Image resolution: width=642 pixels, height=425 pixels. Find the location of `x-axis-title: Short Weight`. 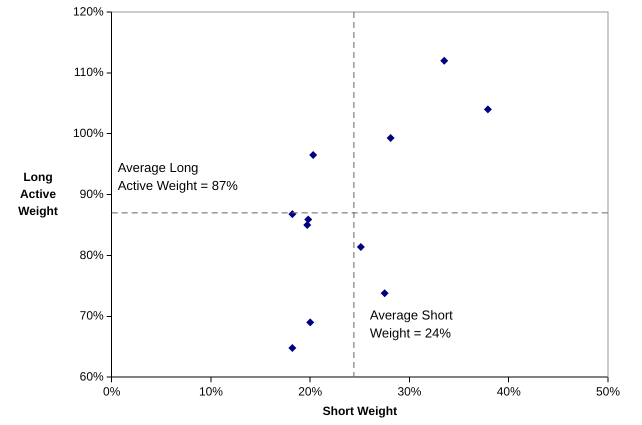

x-axis-title: Short Weight is located at coordinates (360, 411).